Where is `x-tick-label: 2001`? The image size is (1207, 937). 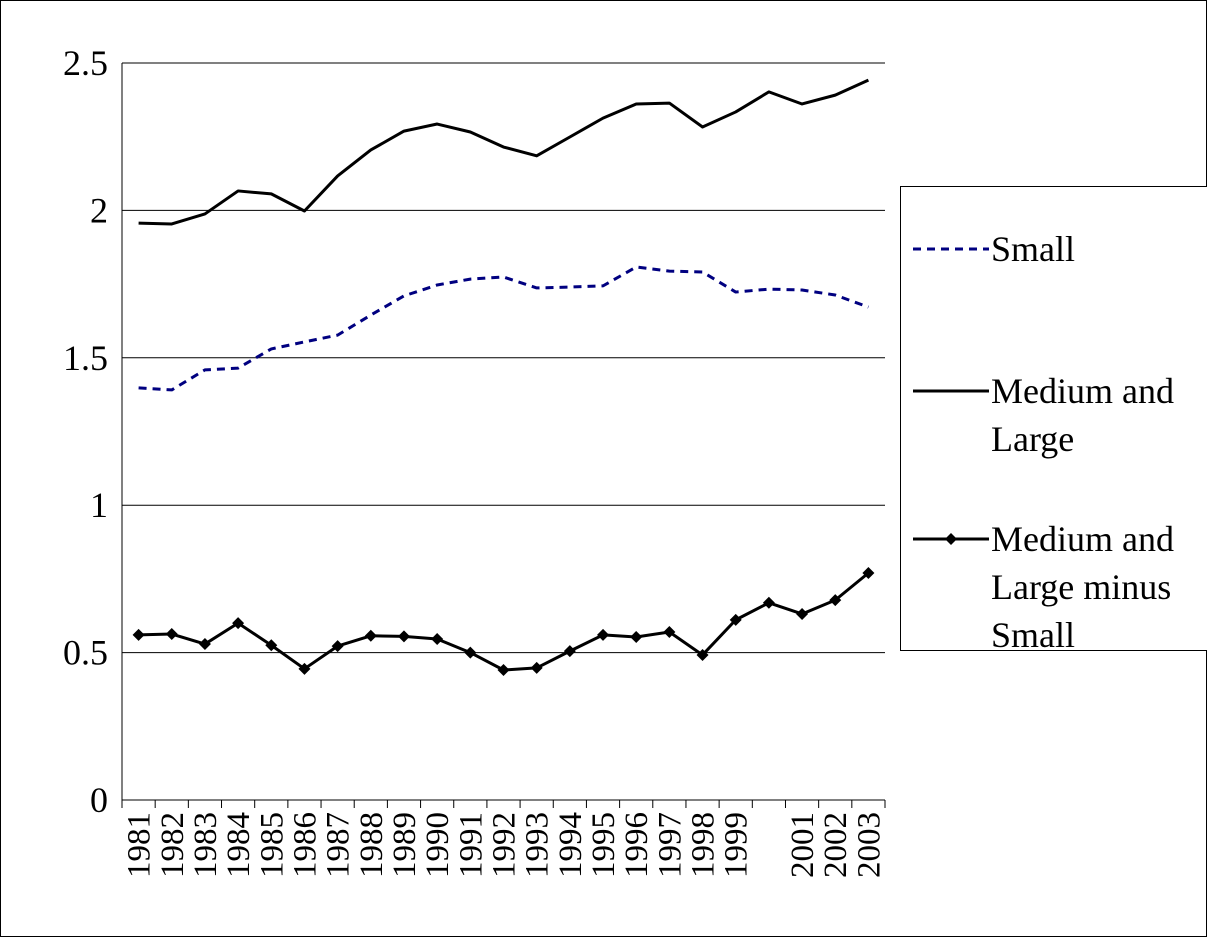 x-tick-label: 2001 is located at coordinates (803, 845).